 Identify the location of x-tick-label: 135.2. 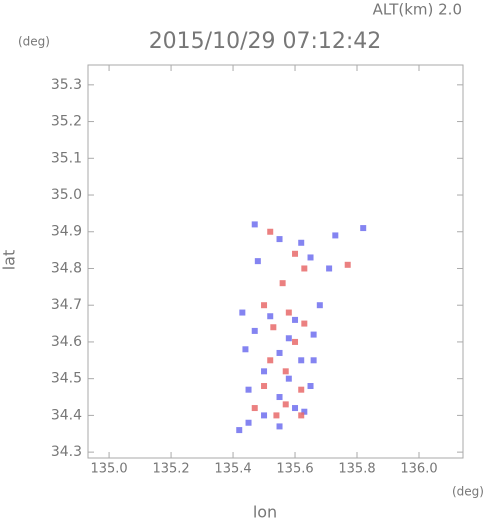
(170, 469).